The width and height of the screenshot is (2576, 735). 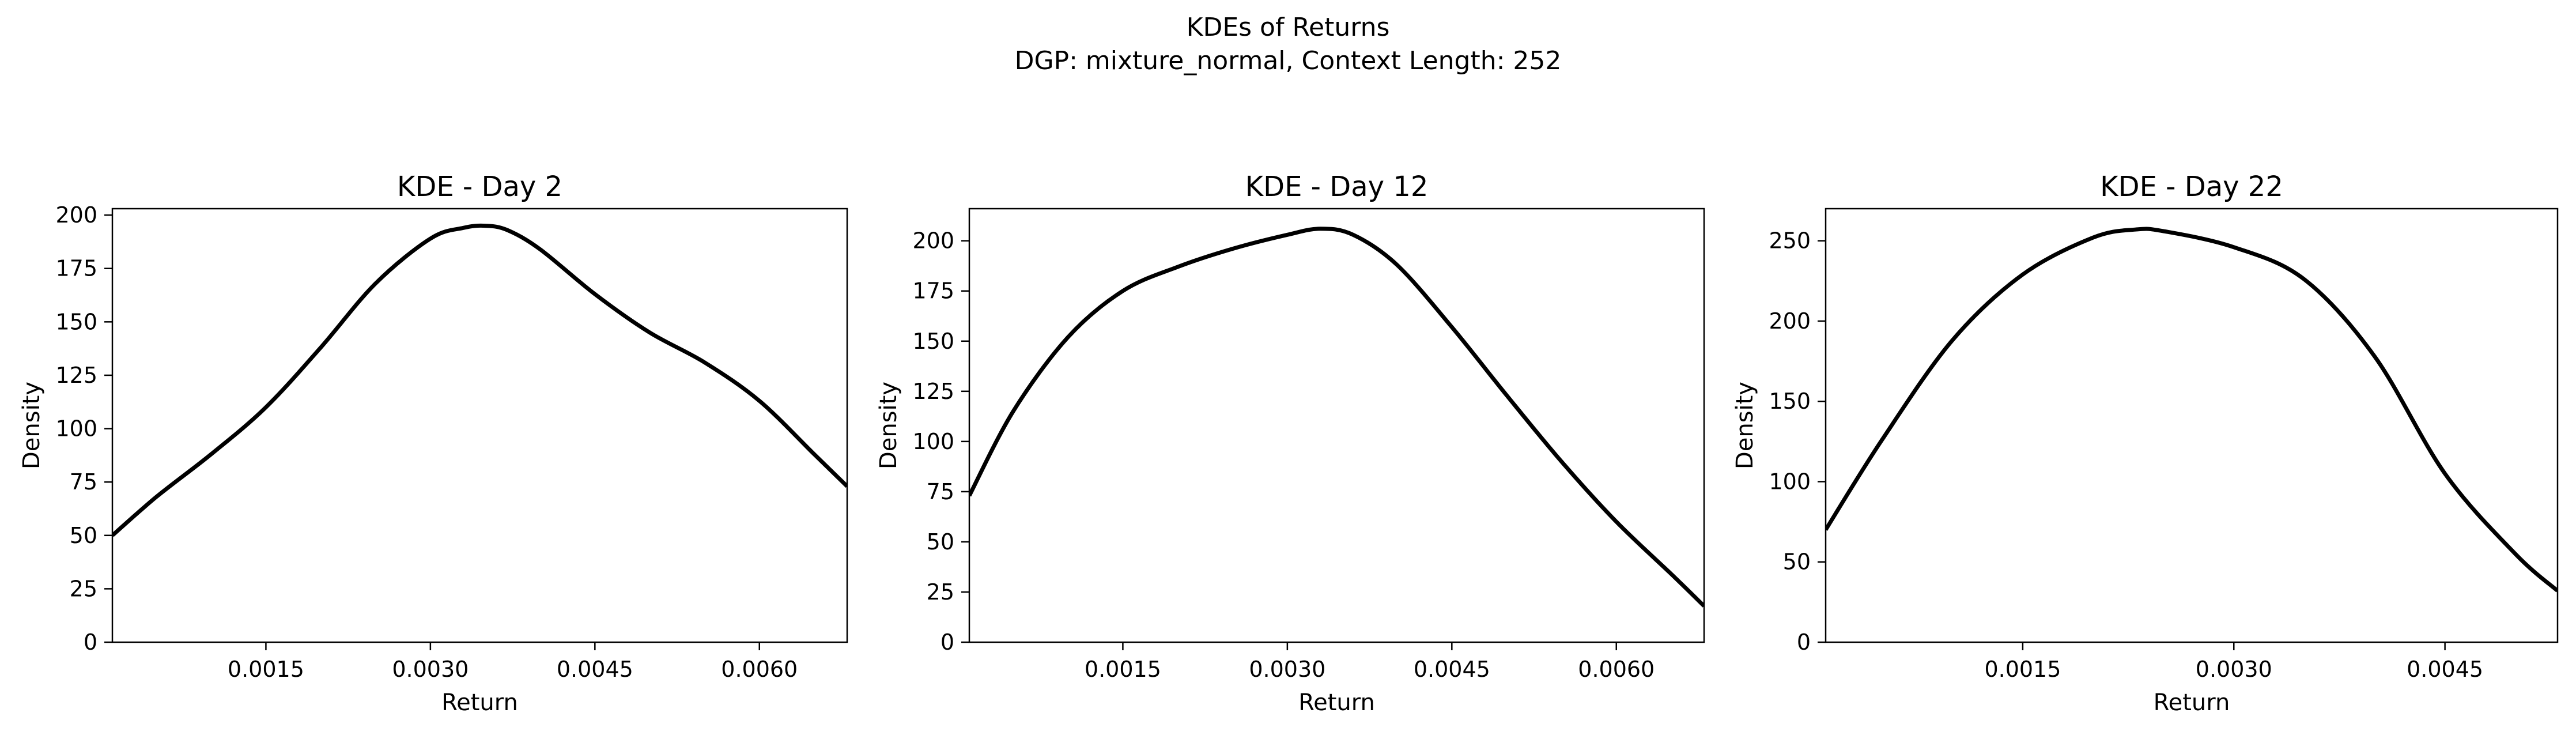 I want to click on subplot-title: KDE - Day 22, so click(x=2191, y=187).